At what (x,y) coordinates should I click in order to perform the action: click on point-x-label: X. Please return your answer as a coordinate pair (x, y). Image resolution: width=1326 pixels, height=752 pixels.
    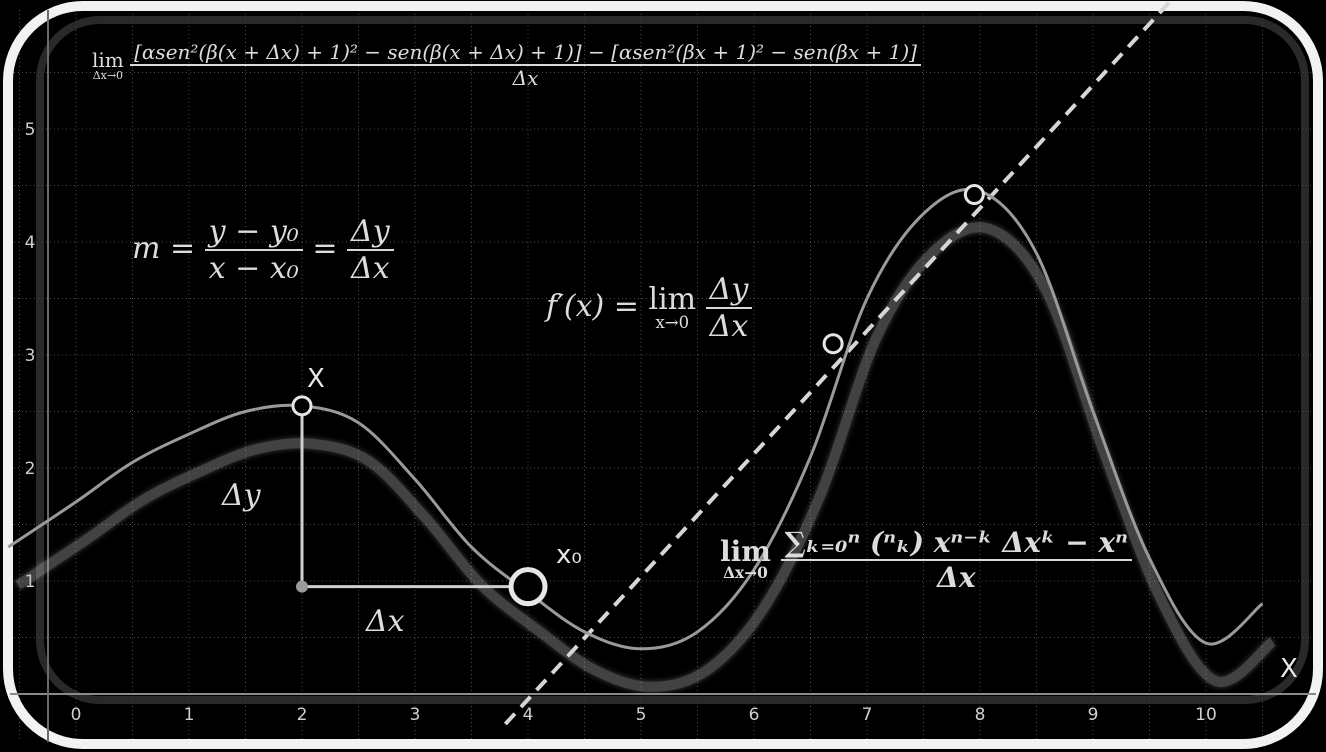
    Looking at the image, I should click on (316, 379).